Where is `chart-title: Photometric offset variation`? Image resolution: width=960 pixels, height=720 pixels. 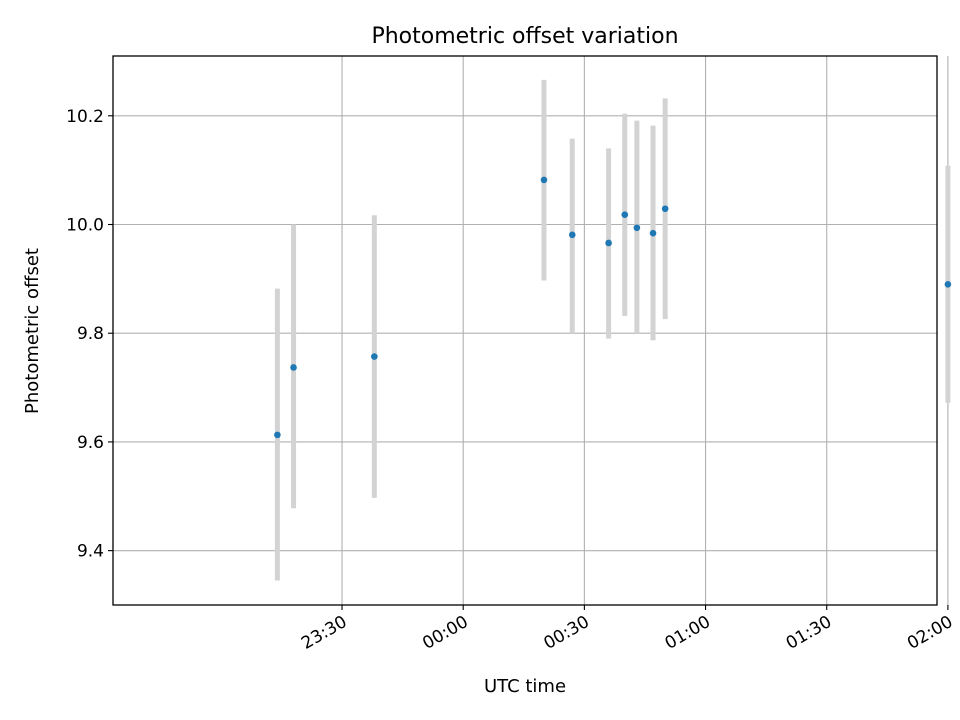
chart-title: Photometric offset variation is located at coordinates (524, 36).